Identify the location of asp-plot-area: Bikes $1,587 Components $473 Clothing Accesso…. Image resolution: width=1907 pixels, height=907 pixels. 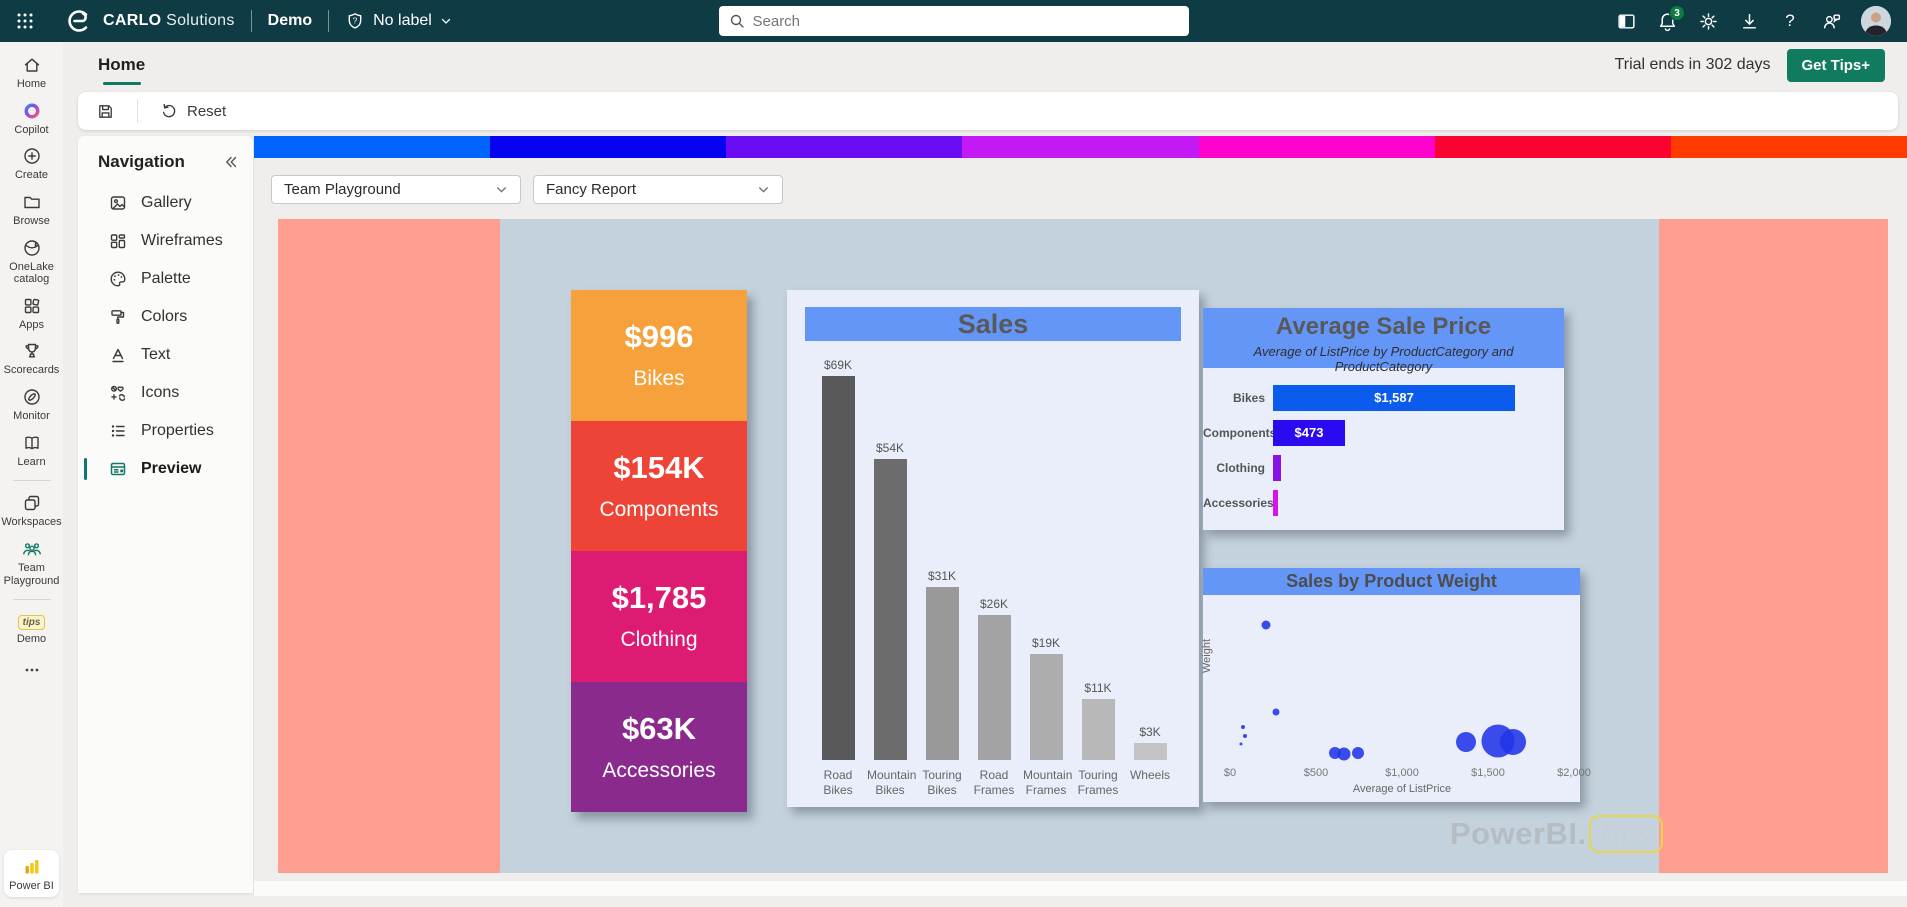
(1383, 450).